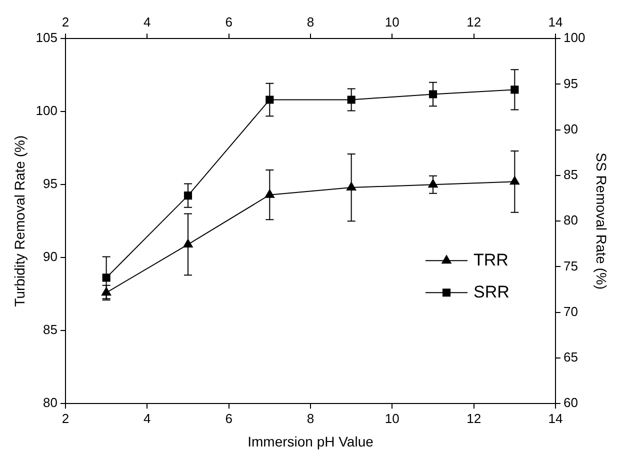 The image size is (625, 463). Describe the element at coordinates (50, 256) in the screenshot. I see `y-tick-label: 90` at that location.